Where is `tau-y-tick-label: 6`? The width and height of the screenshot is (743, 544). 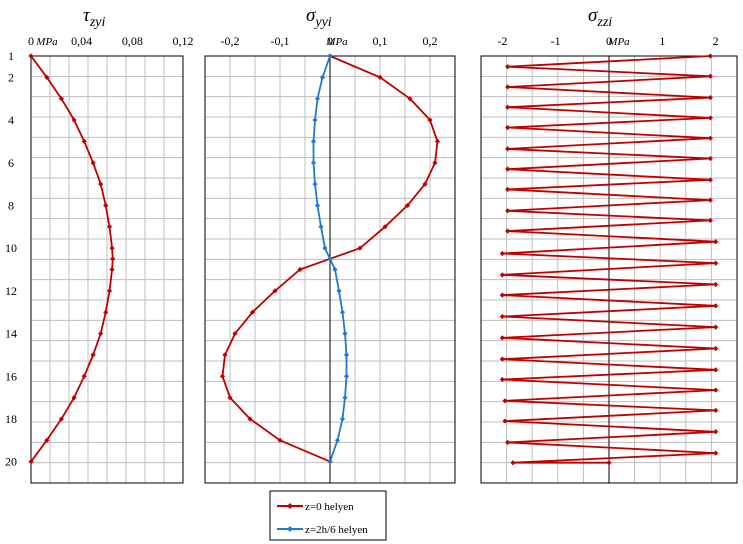
tau-y-tick-label: 6 is located at coordinates (11, 163).